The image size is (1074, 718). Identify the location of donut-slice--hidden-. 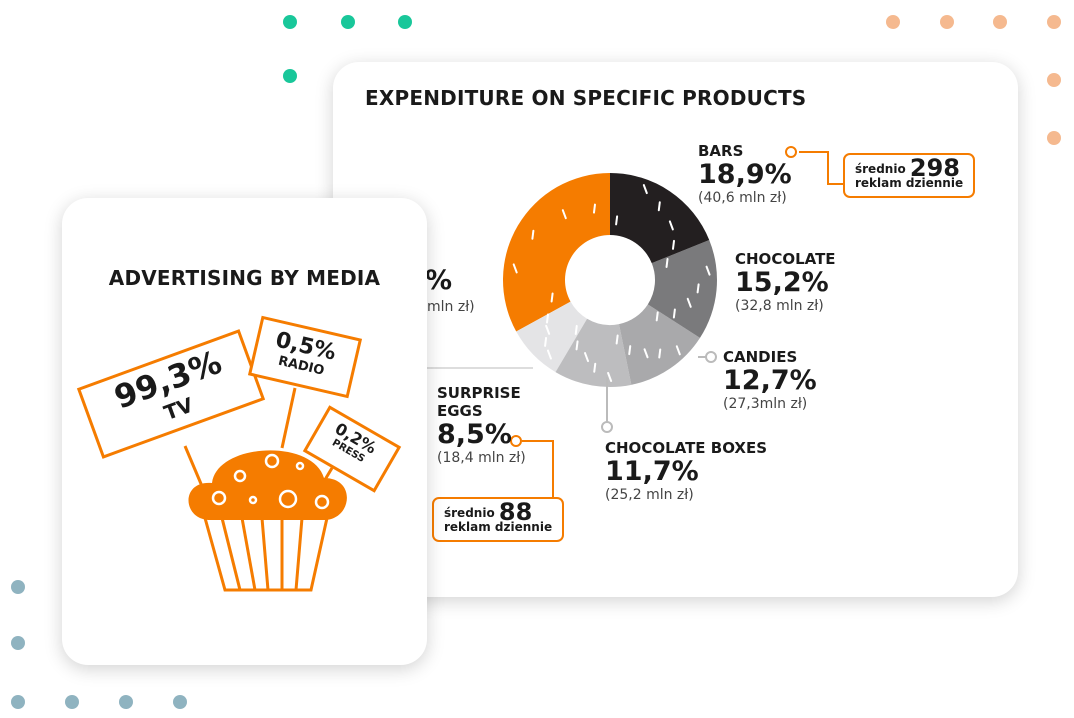
(556, 252).